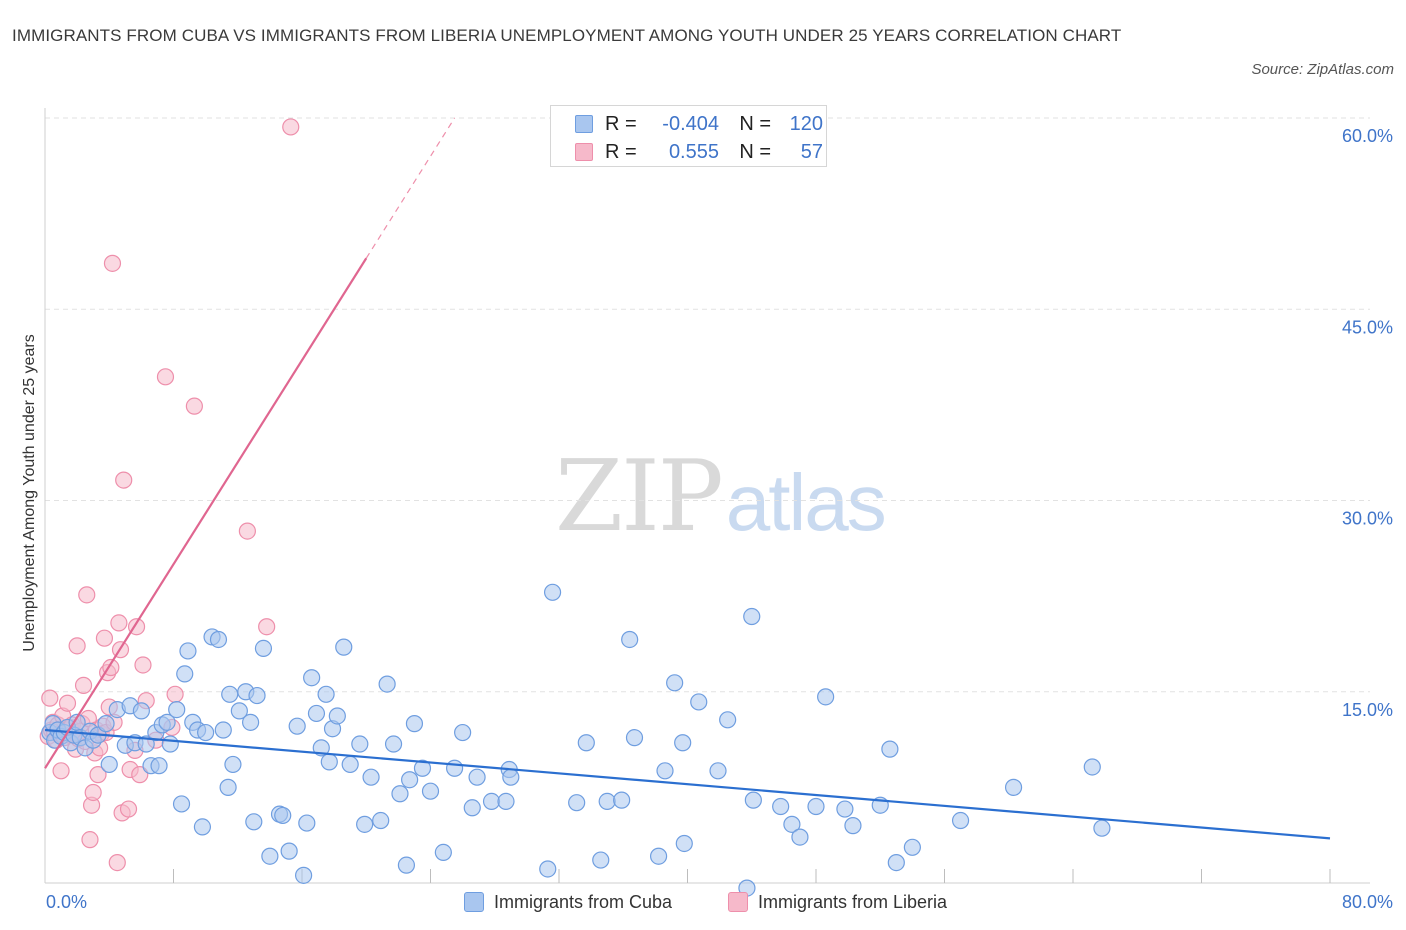 The height and width of the screenshot is (930, 1406). Describe the element at coordinates (583, 901) in the screenshot. I see `cuba-legend-label: Immigrants from Cuba` at that location.